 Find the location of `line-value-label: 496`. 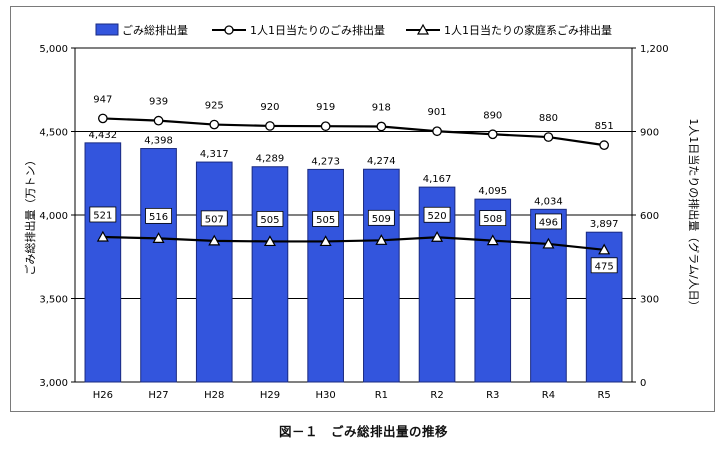

line-value-label: 496 is located at coordinates (548, 222).